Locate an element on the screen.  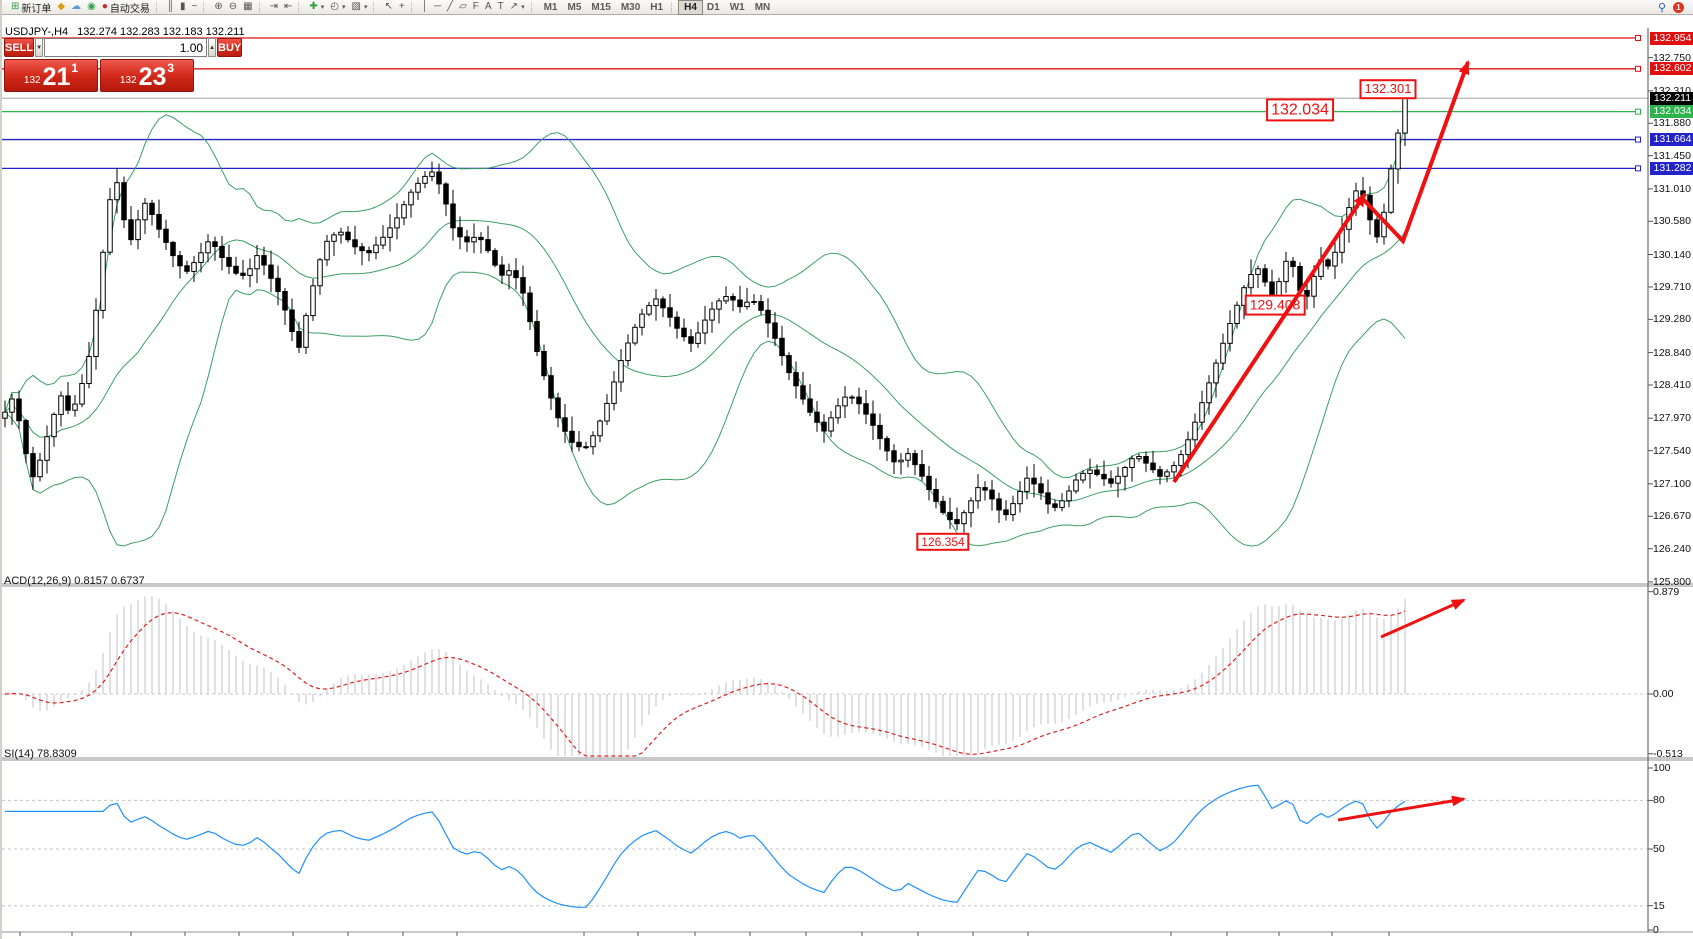
equidistant-channel-icon: ▱ is located at coordinates (463, 6).